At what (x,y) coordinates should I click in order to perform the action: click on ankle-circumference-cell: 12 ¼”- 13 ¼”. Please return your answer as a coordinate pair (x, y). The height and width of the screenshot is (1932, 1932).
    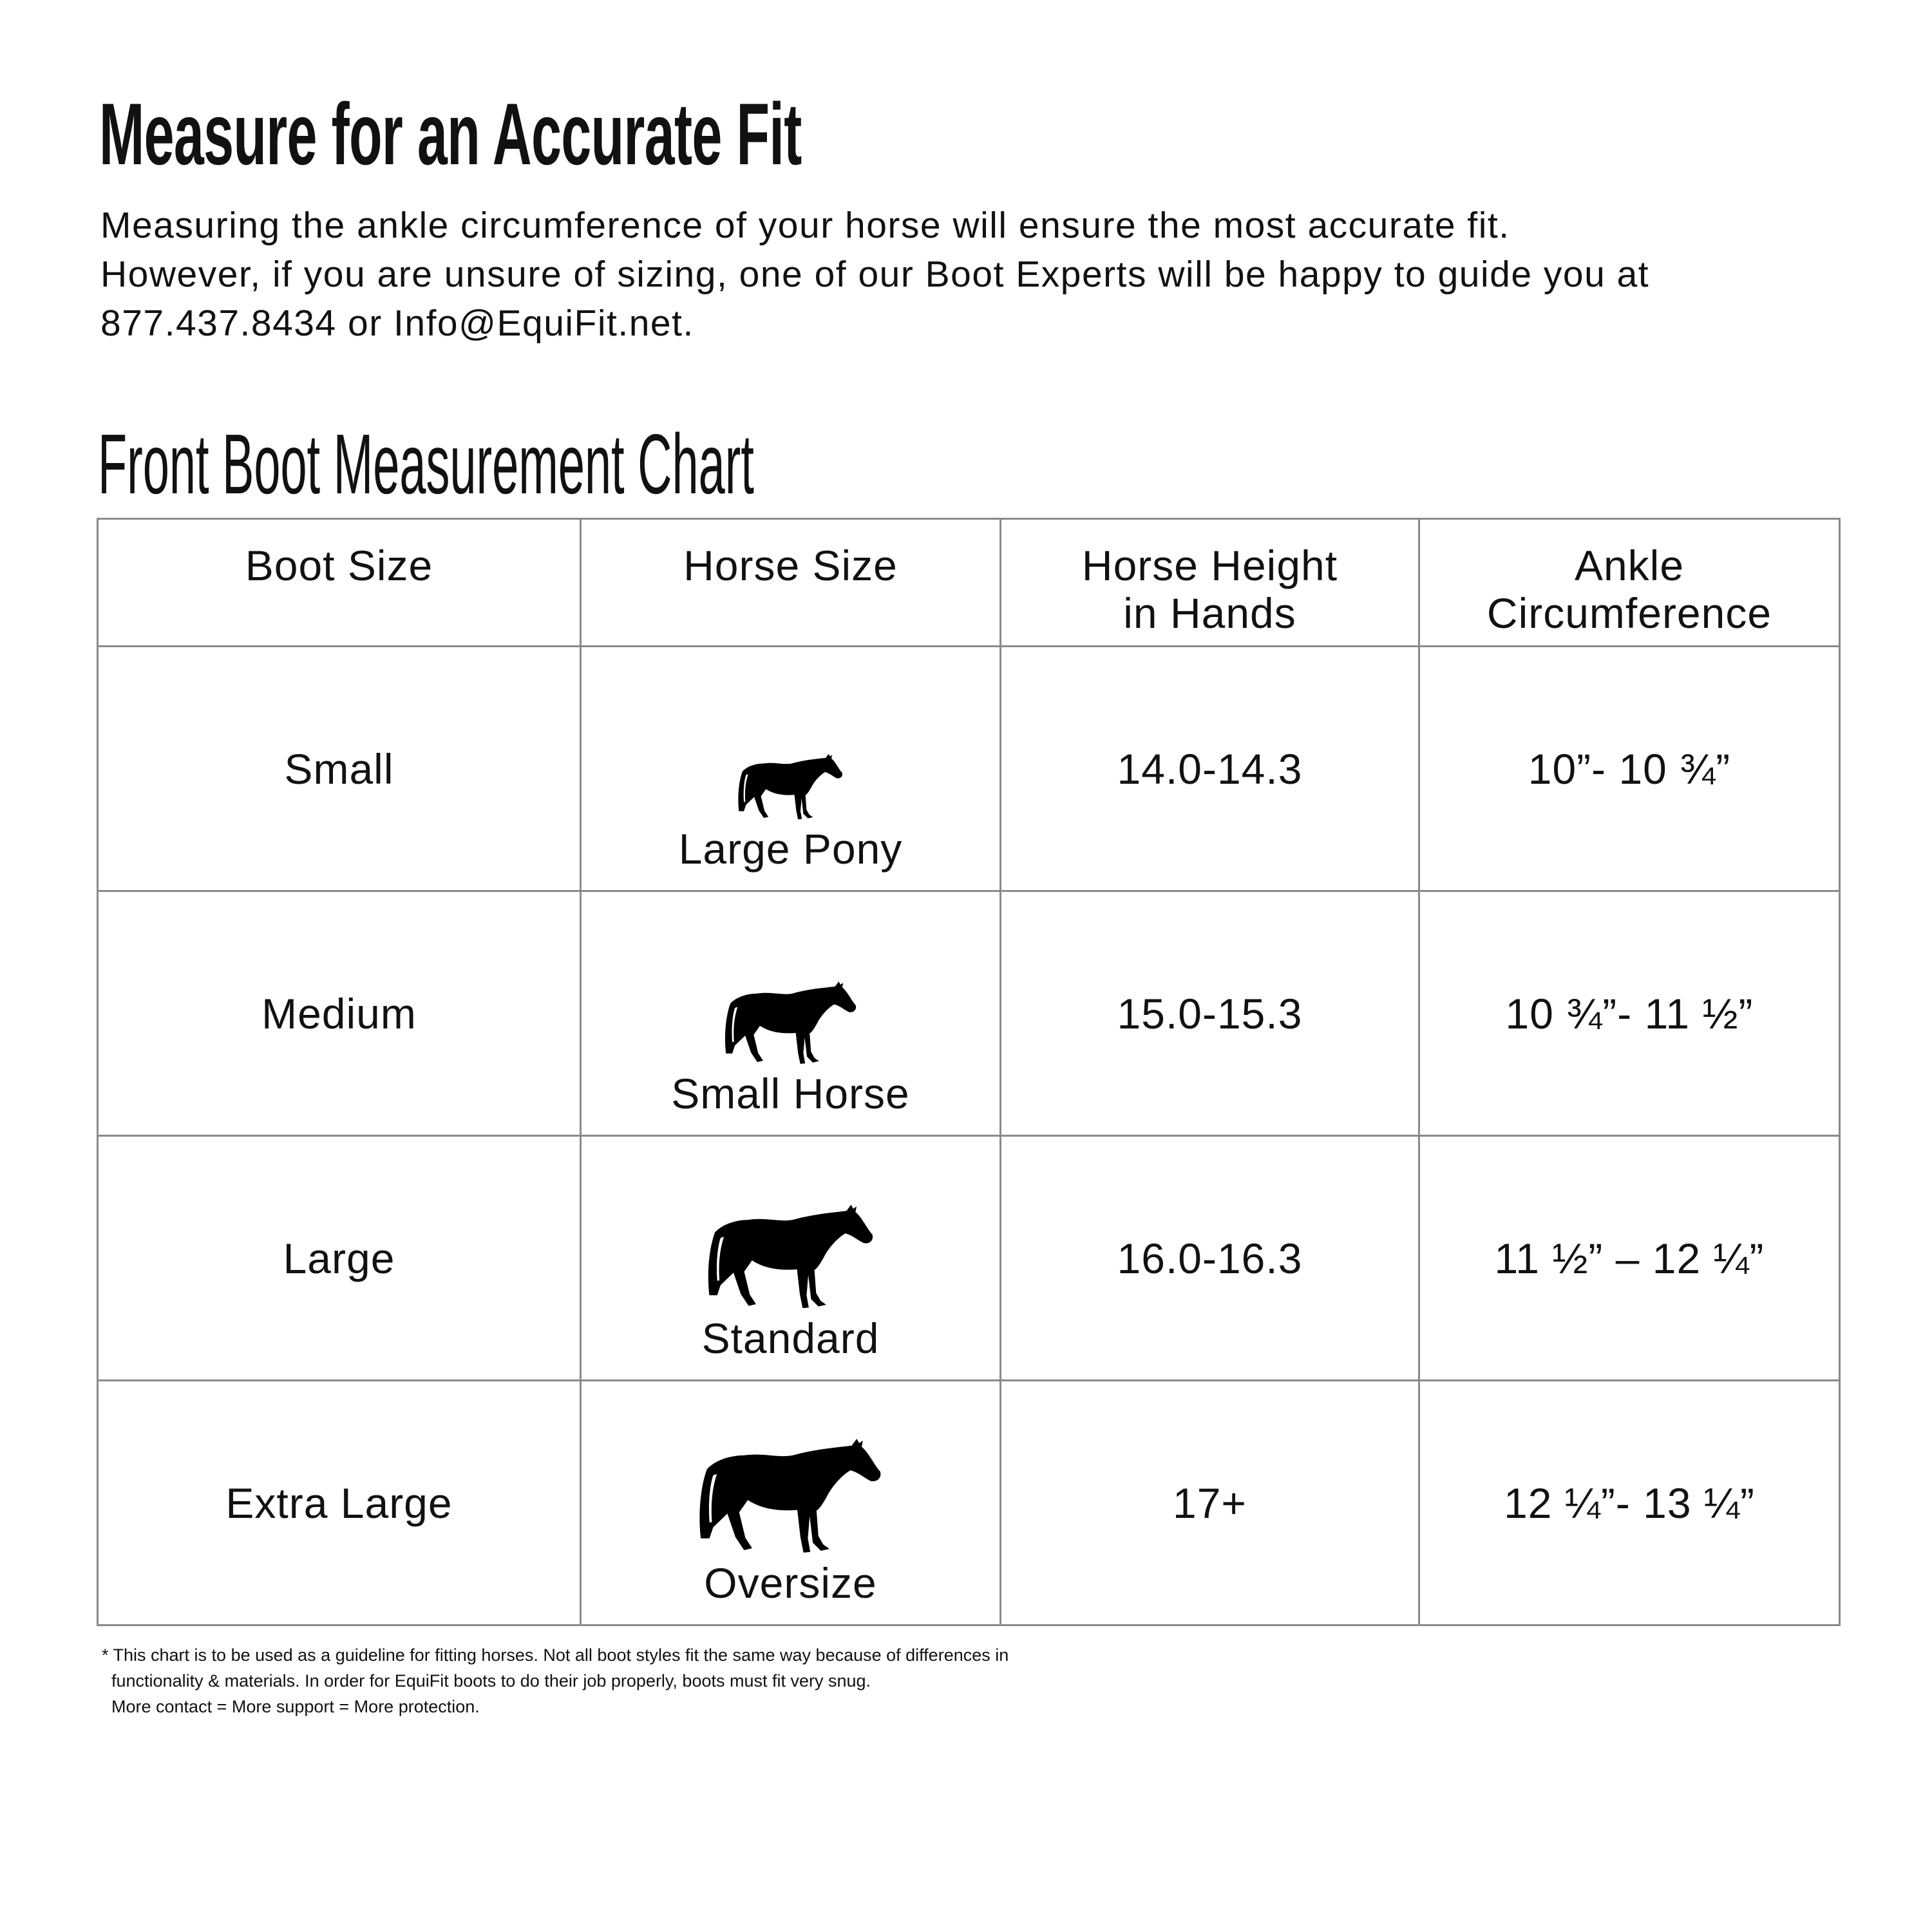
    Looking at the image, I should click on (1630, 1502).